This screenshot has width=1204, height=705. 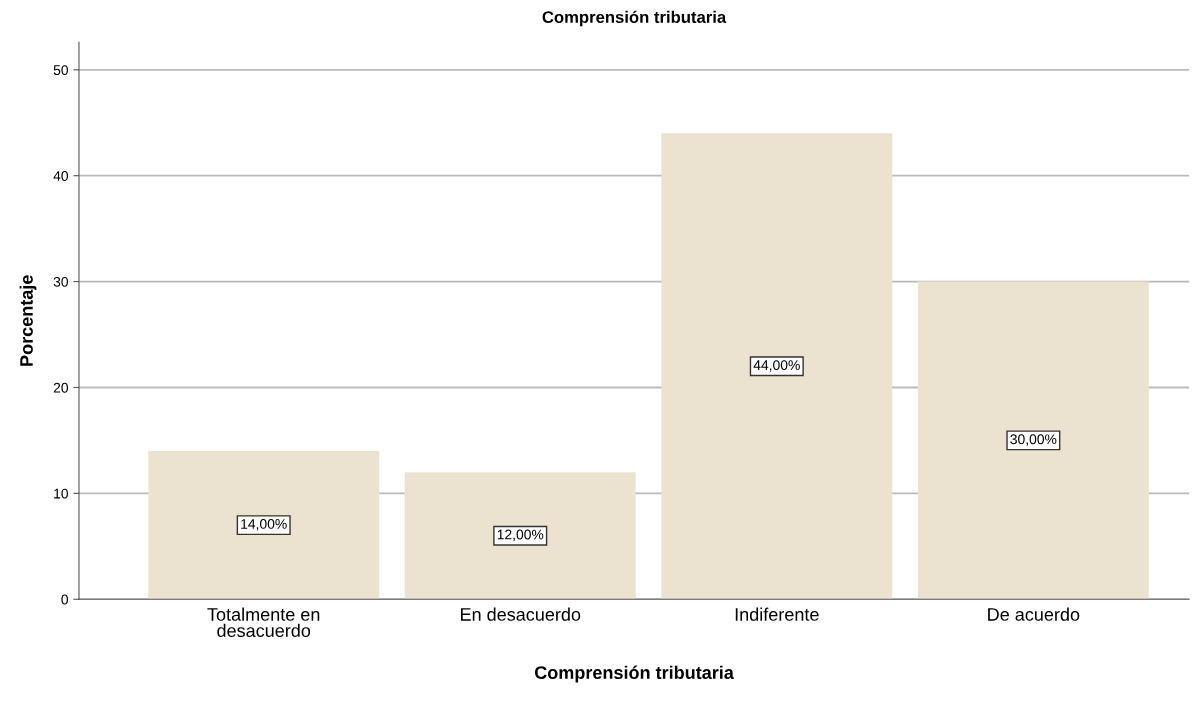 I want to click on data-label: 44,00%, so click(x=776, y=366).